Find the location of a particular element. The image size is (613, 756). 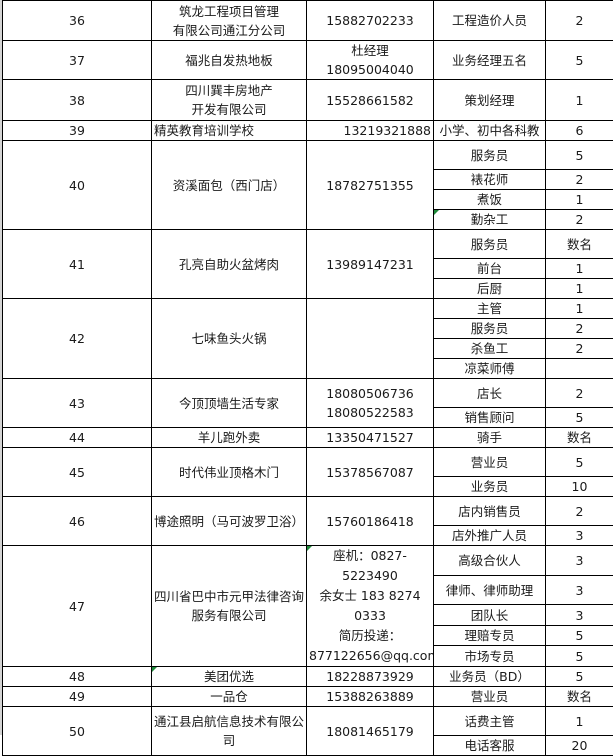

job-title-cell: 业务员（BD） is located at coordinates (490, 677).